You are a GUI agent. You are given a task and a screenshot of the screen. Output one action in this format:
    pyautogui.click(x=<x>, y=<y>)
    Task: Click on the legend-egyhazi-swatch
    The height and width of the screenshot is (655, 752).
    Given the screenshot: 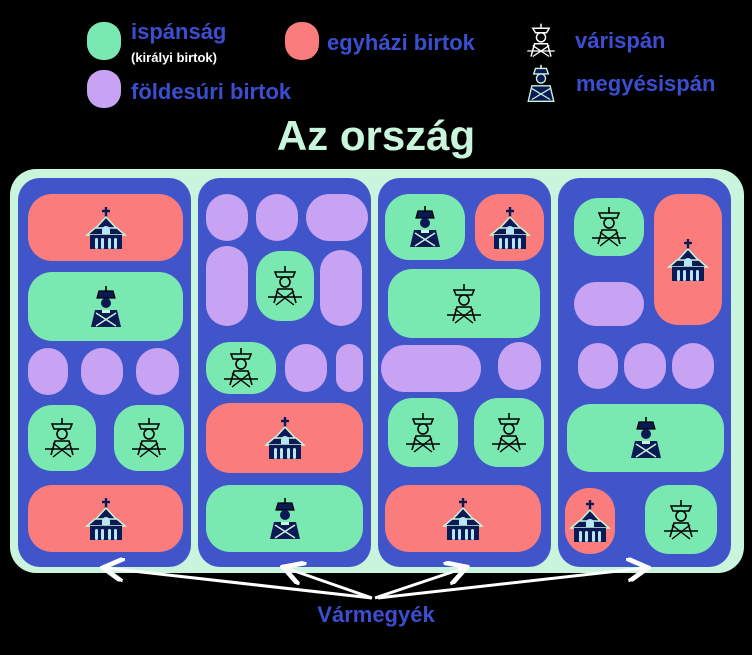 What is the action you would take?
    pyautogui.click(x=302, y=41)
    